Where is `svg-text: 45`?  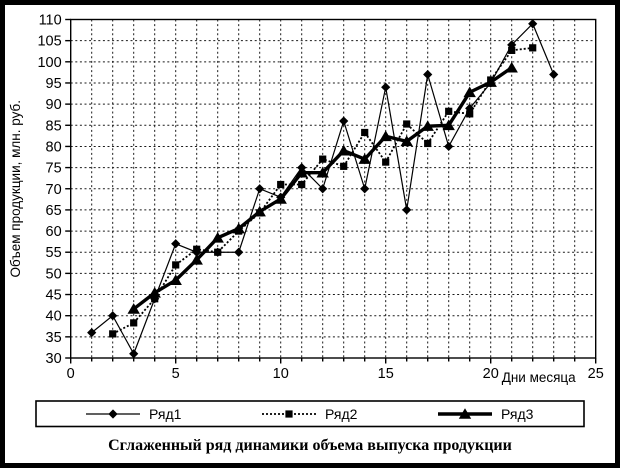 svg-text: 45 is located at coordinates (54, 296).